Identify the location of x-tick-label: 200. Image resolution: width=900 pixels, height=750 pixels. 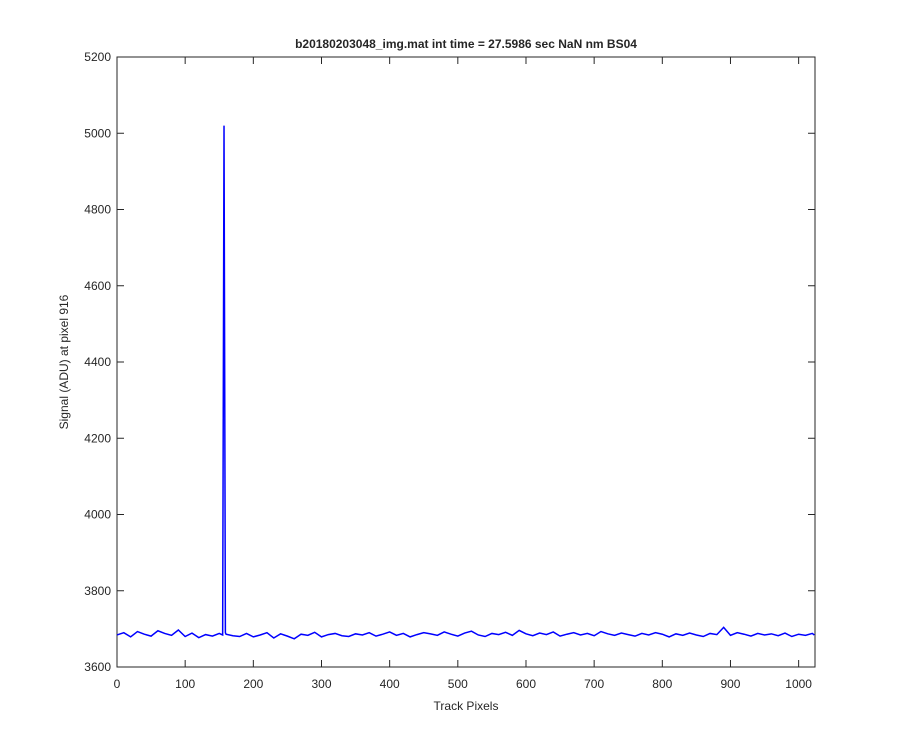
(253, 684).